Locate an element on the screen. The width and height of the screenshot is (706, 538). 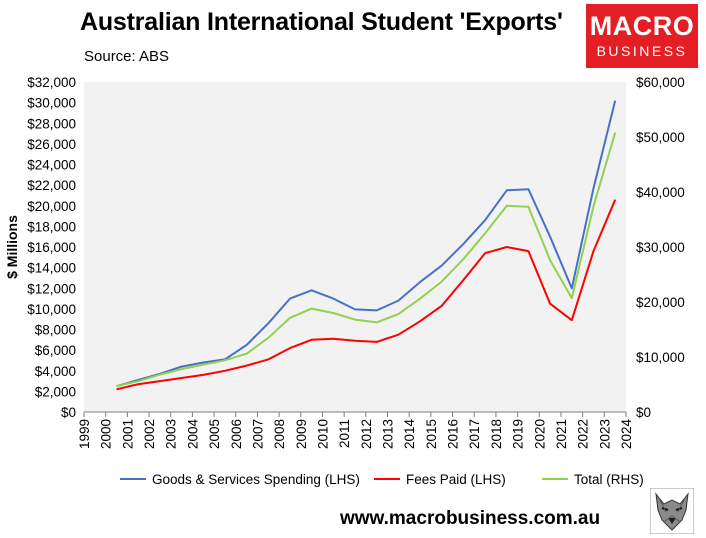
x-tick-label: 2011 is located at coordinates (344, 433).